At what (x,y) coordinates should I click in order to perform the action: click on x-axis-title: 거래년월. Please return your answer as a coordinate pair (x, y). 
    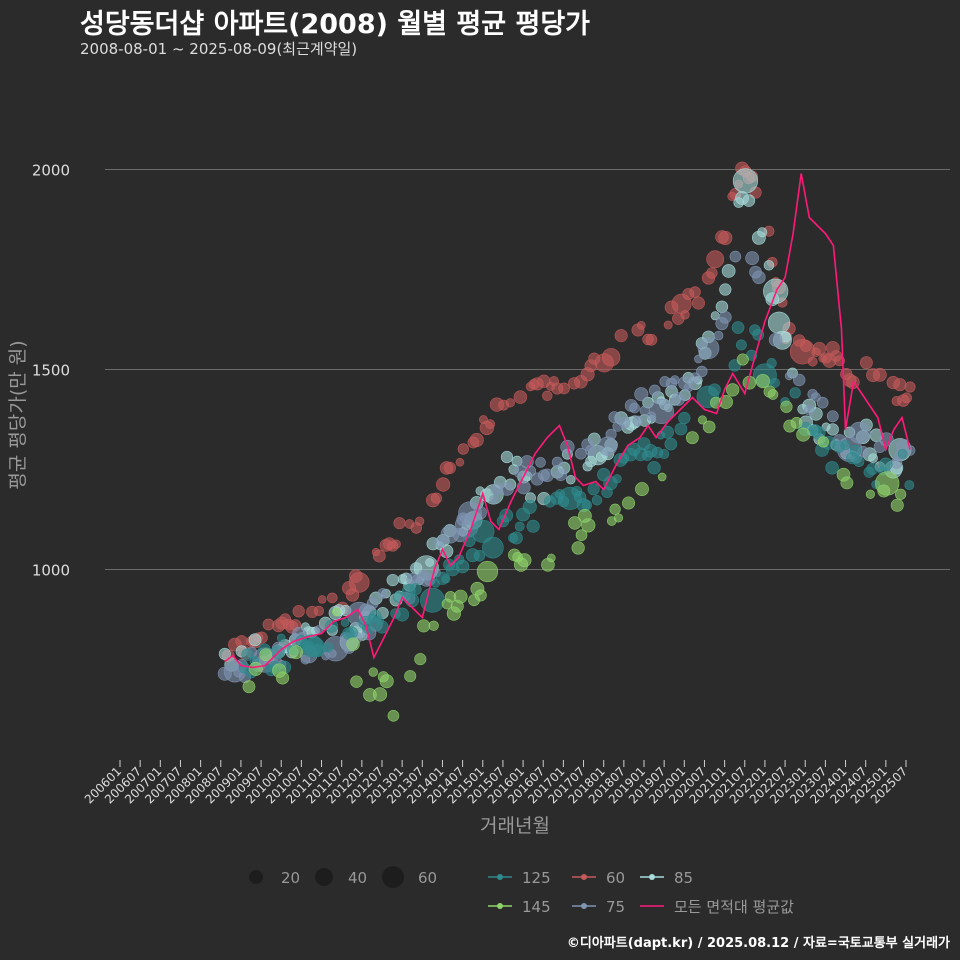
    Looking at the image, I should click on (515, 826).